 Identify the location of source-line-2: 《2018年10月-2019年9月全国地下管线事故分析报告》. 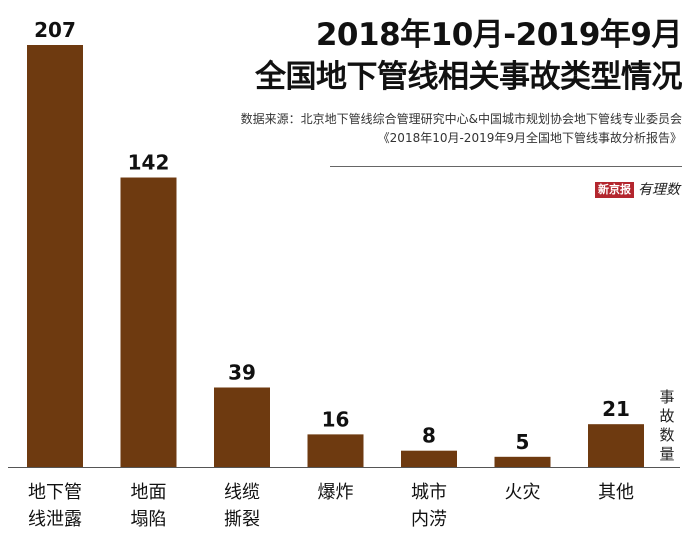
(529, 138).